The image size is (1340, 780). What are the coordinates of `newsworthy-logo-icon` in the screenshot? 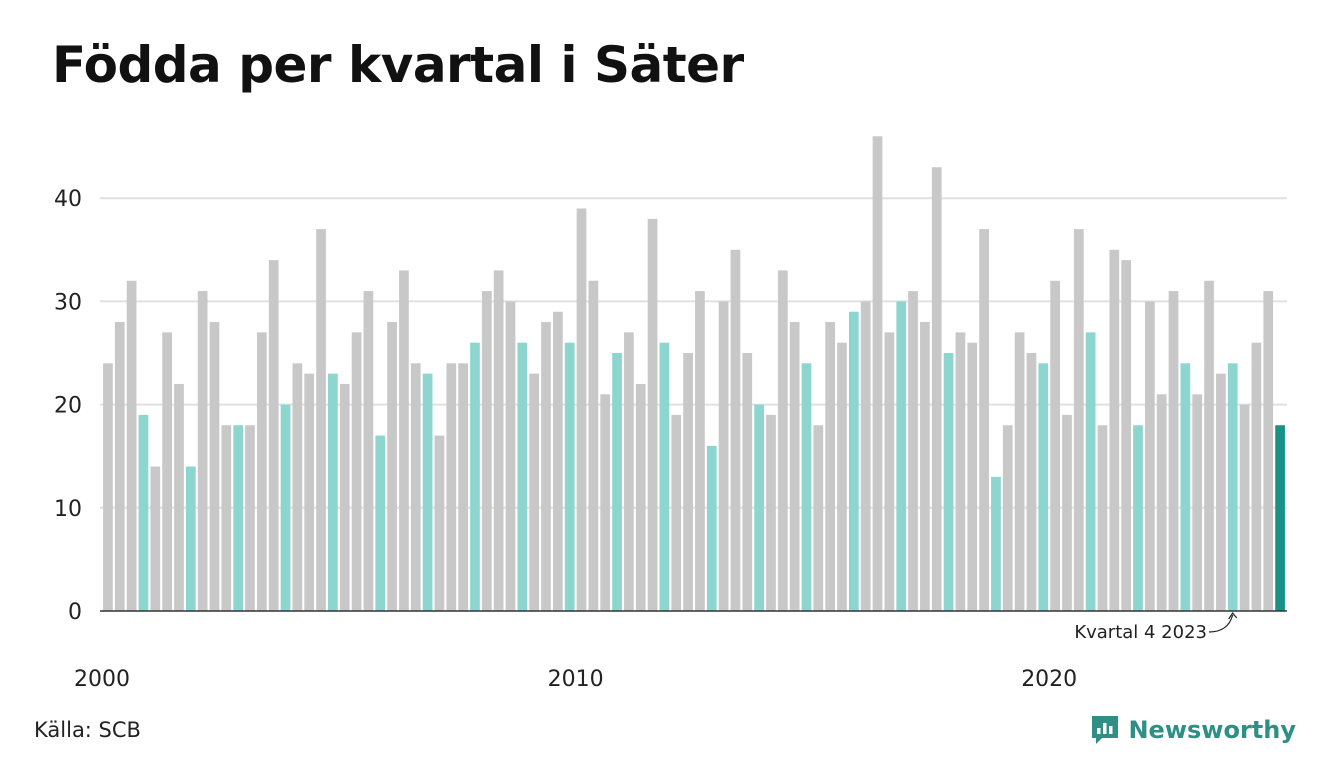 It's located at (1105, 730).